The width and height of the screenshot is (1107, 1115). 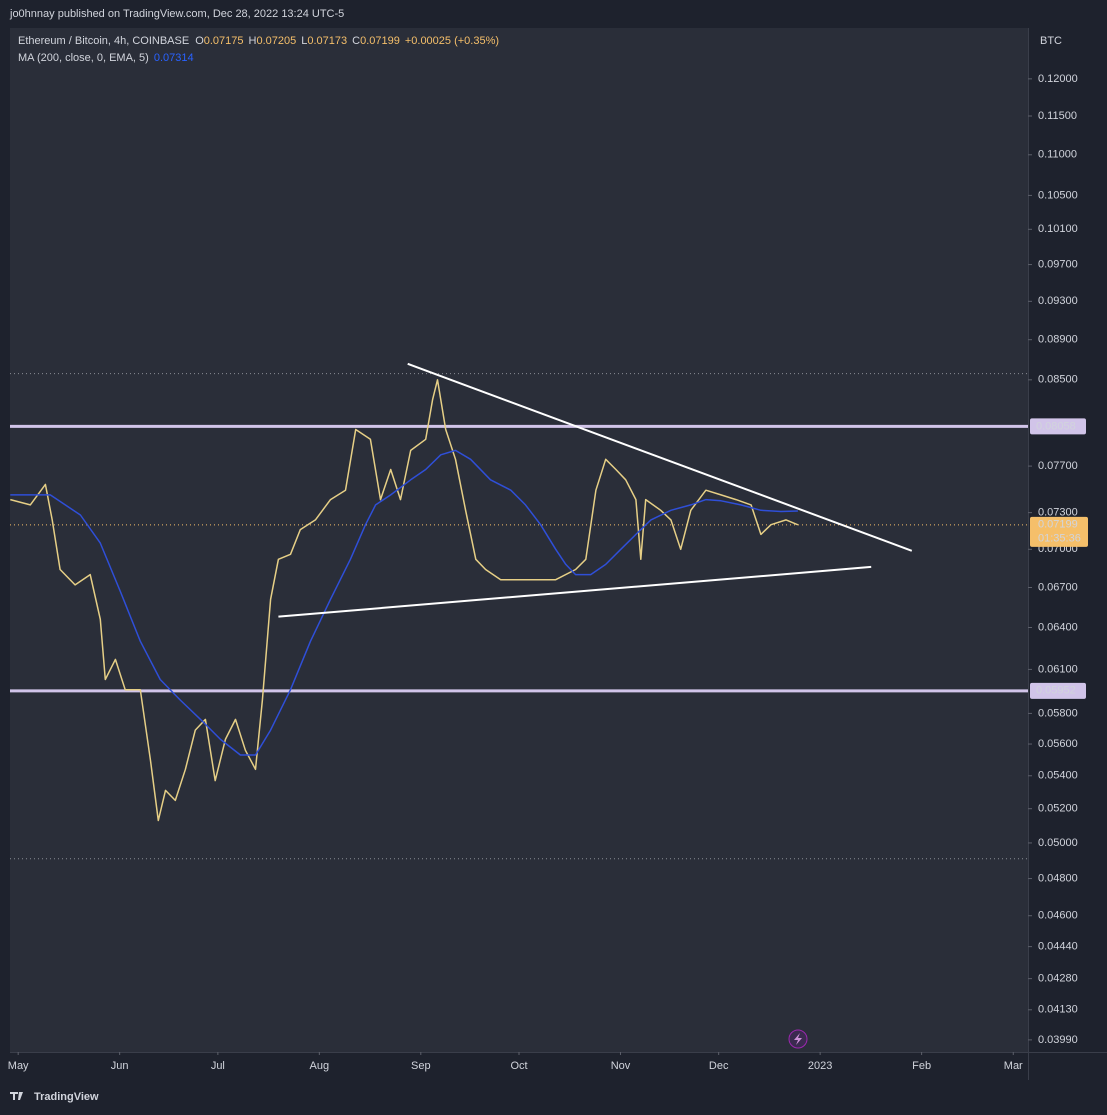 I want to click on indicator-value: 0.07314, so click(x=174, y=58).